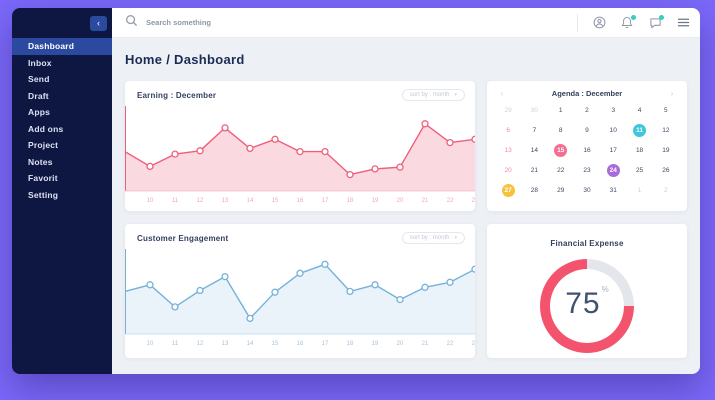 Image resolution: width=715 pixels, height=400 pixels. I want to click on sidebar-item-send: Send, so click(39, 79).